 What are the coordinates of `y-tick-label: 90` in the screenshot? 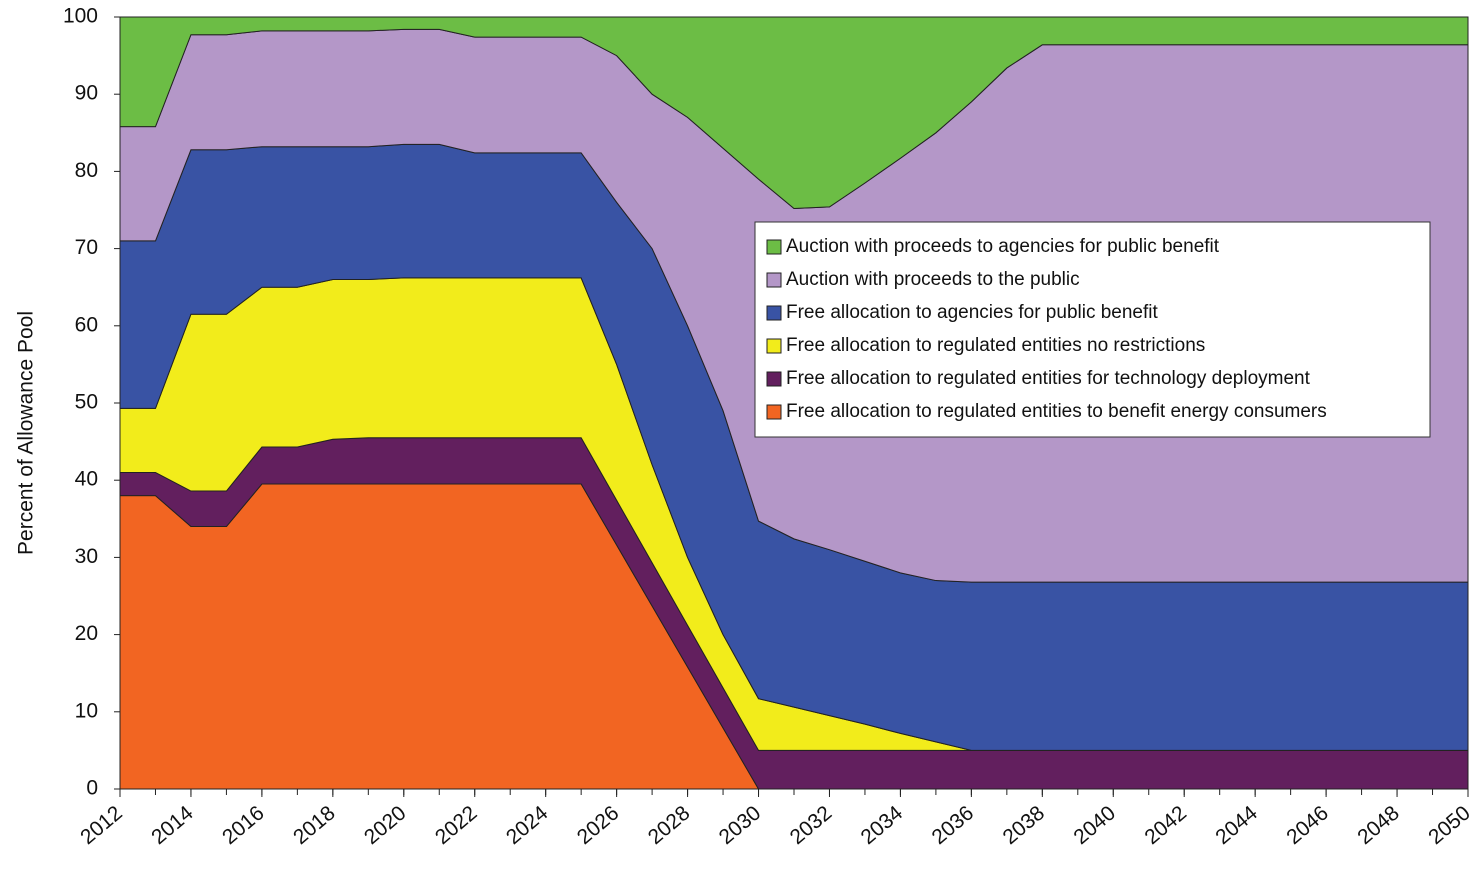 It's located at (86, 93).